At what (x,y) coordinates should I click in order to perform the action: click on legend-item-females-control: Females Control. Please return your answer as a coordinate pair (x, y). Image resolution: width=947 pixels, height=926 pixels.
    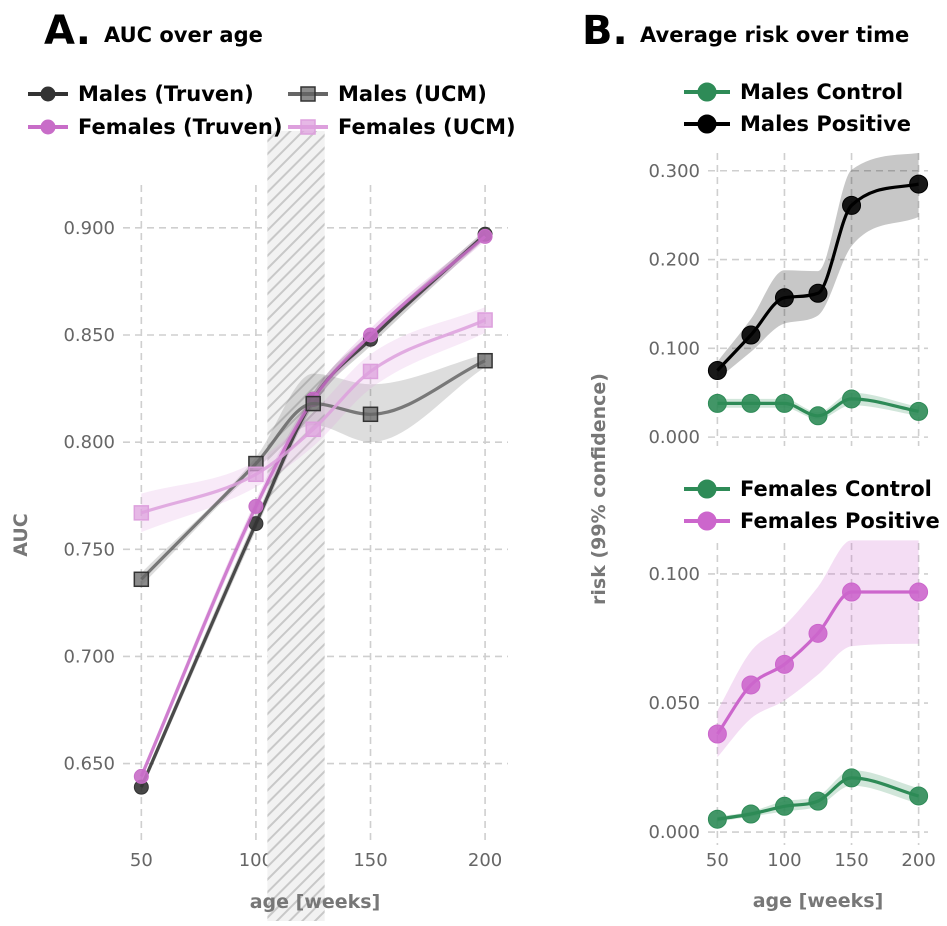
    Looking at the image, I should click on (808, 489).